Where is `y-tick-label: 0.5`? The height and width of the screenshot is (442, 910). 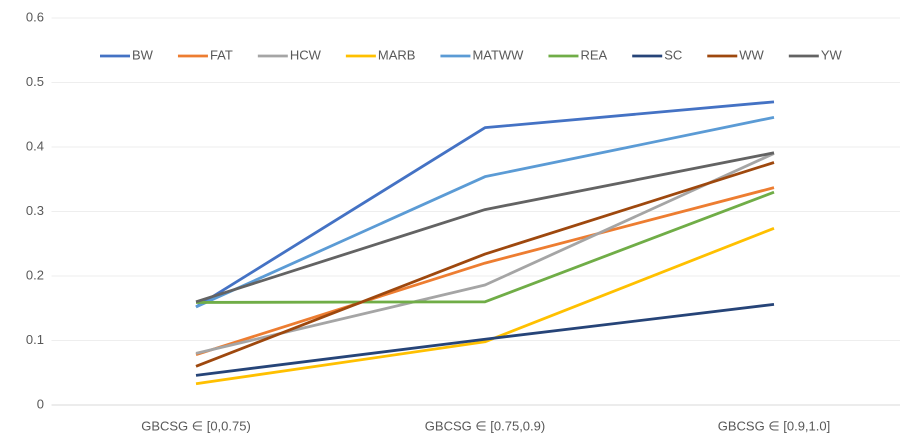
y-tick-label: 0.5 is located at coordinates (35, 81).